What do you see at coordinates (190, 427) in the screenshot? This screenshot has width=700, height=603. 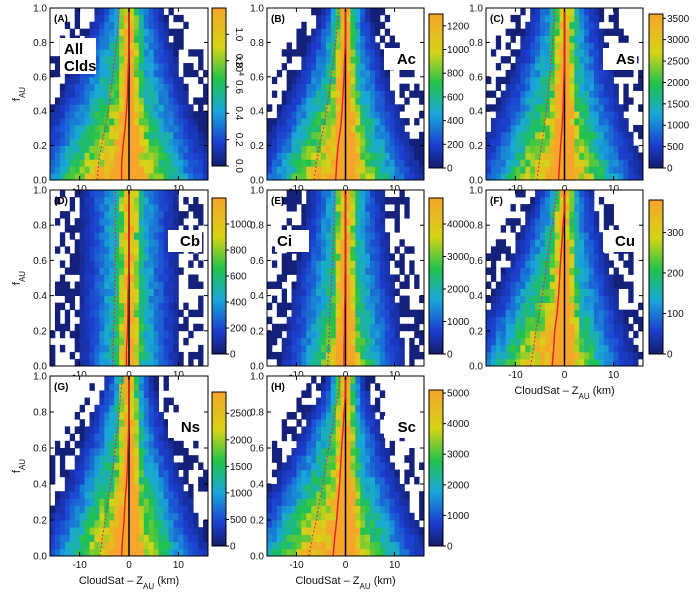 I see `cloud-type-label: Ns` at bounding box center [190, 427].